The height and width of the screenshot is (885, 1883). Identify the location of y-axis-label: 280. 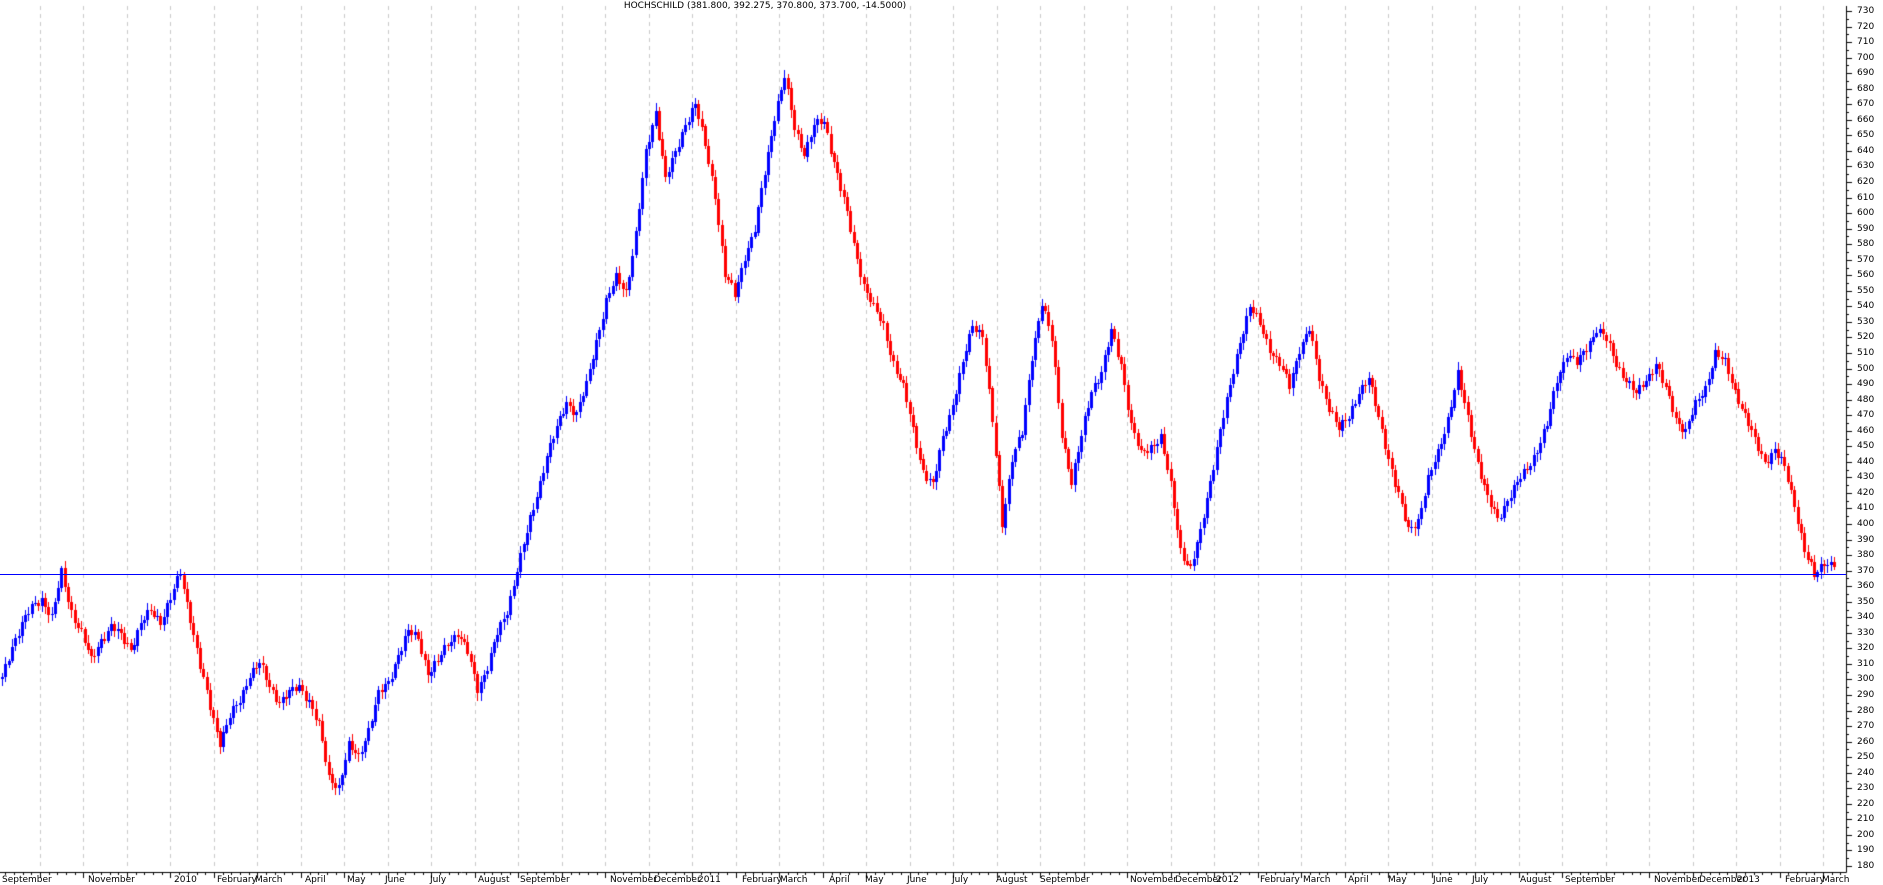
(1866, 710).